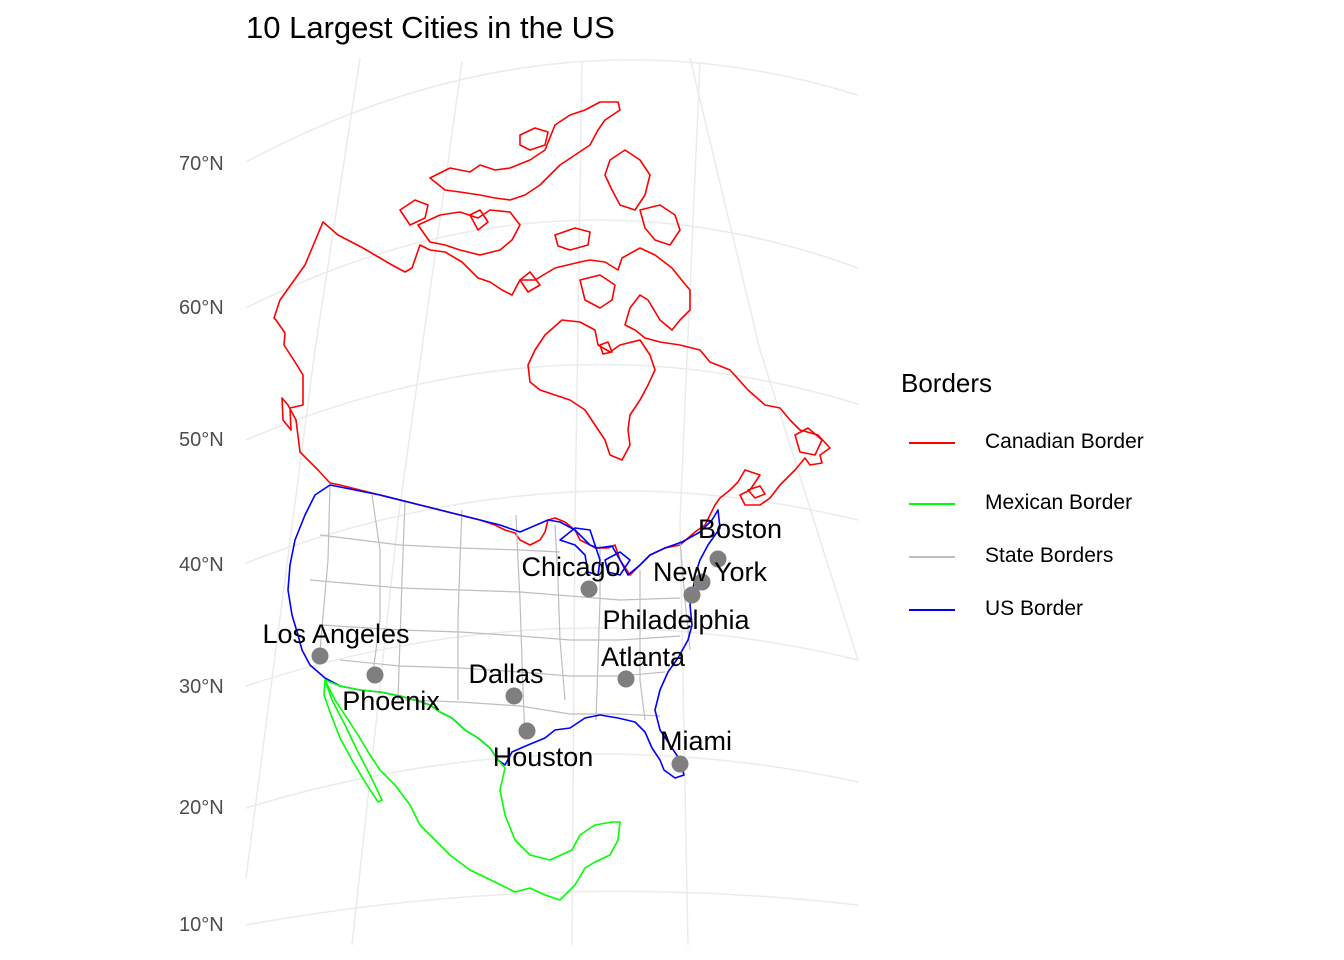  Describe the element at coordinates (391, 701) in the screenshot. I see `city-label-phoenix: Phoenix` at that location.